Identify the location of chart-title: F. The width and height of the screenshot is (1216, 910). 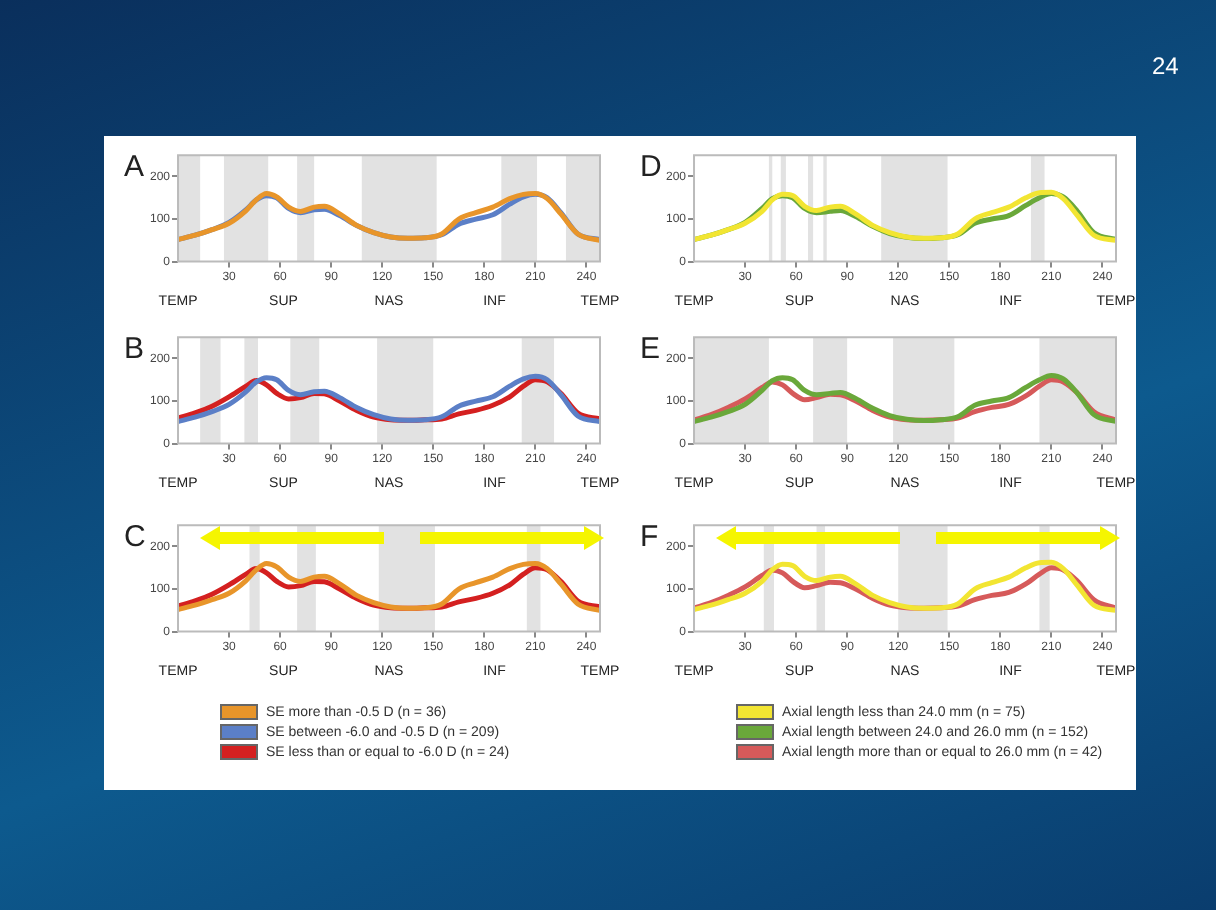
(649, 537).